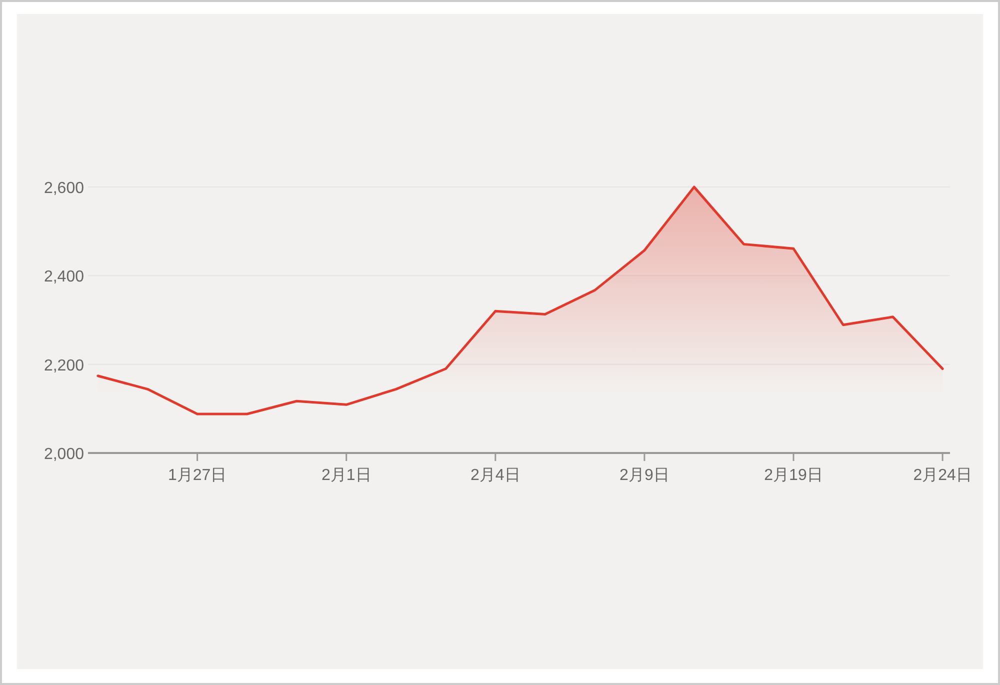 This screenshot has width=1000, height=685. I want to click on x-tick-label: 2月19日, so click(793, 475).